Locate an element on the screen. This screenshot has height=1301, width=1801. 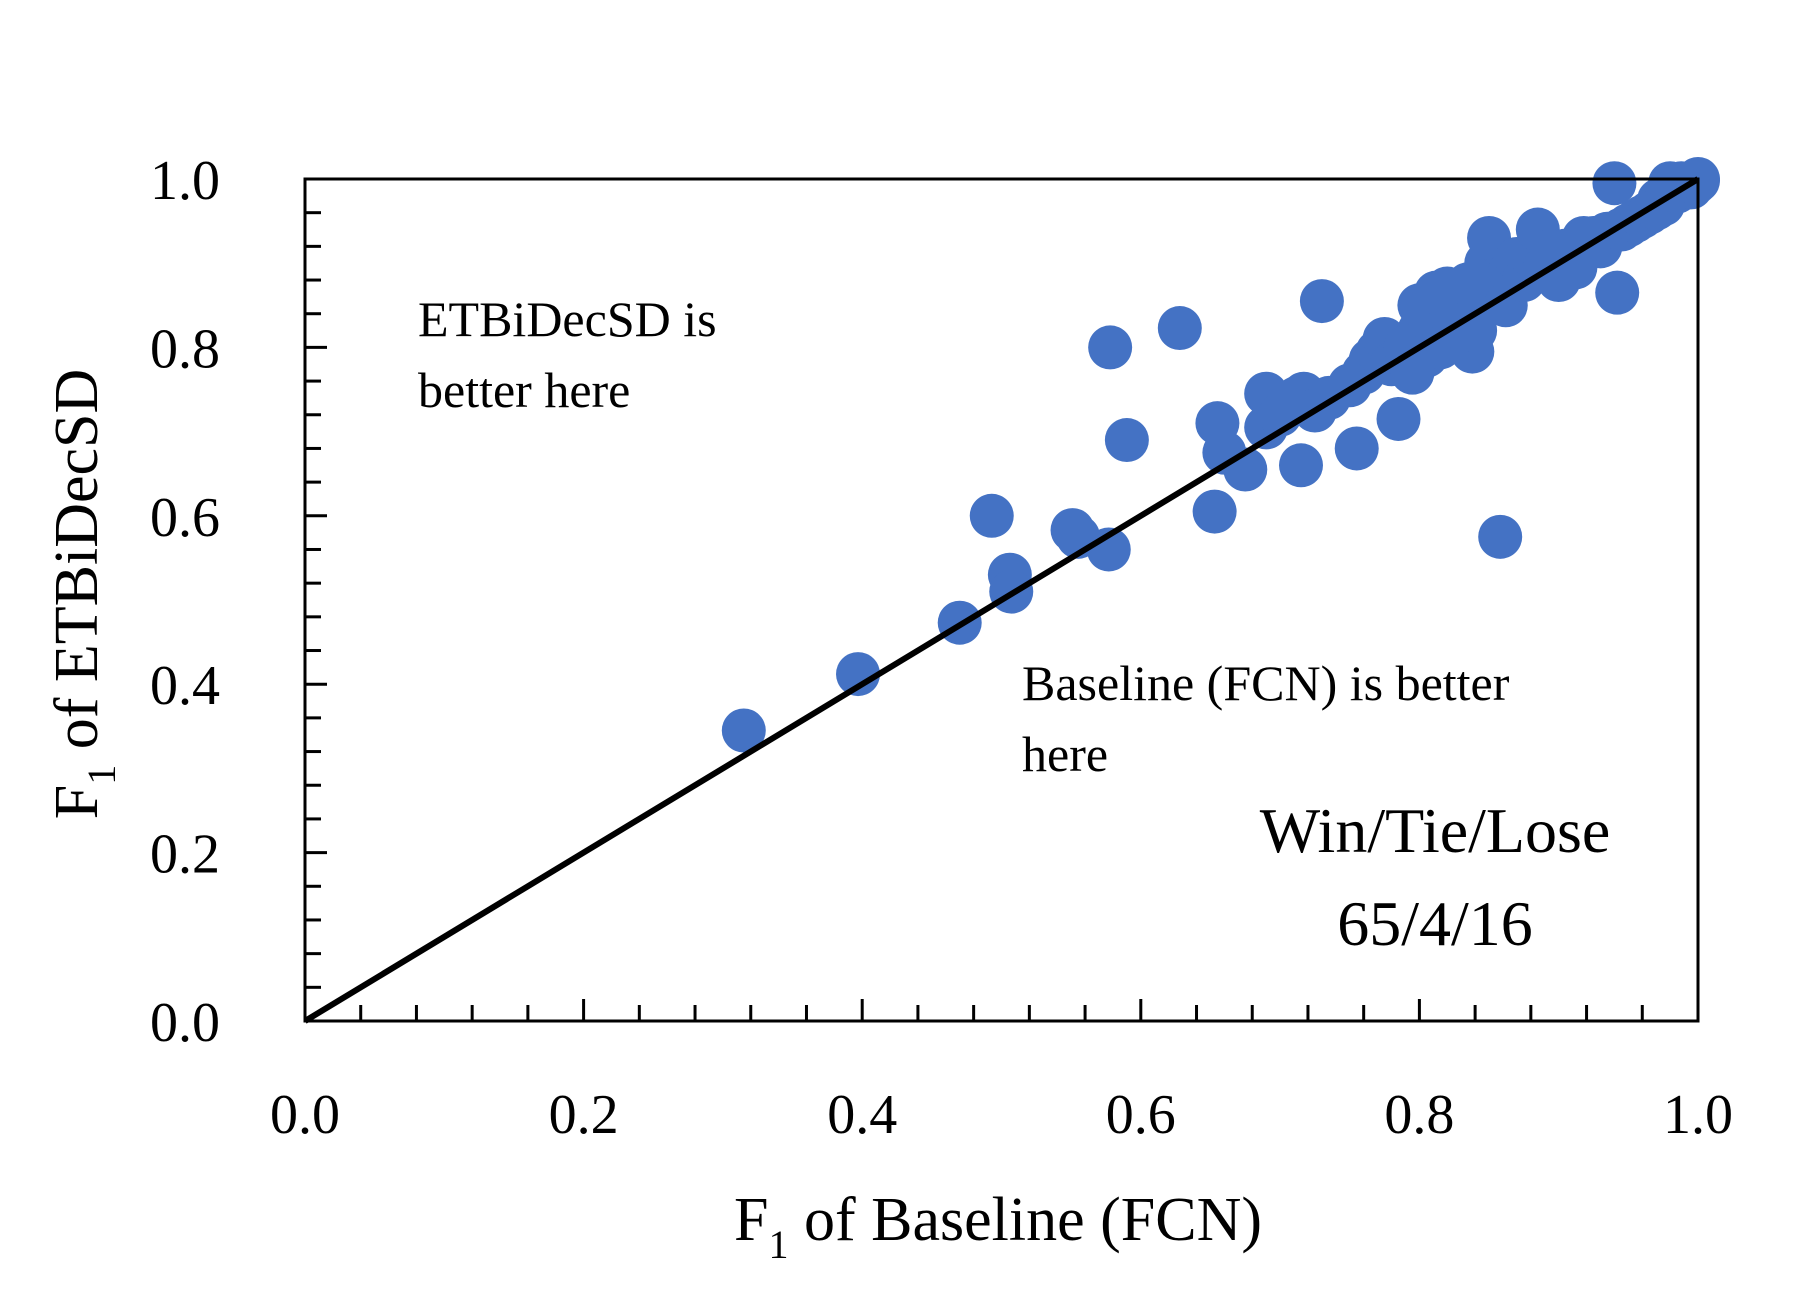
x-axis-label-text: of Baseline (FCN) is located at coordinates (1025, 1220).